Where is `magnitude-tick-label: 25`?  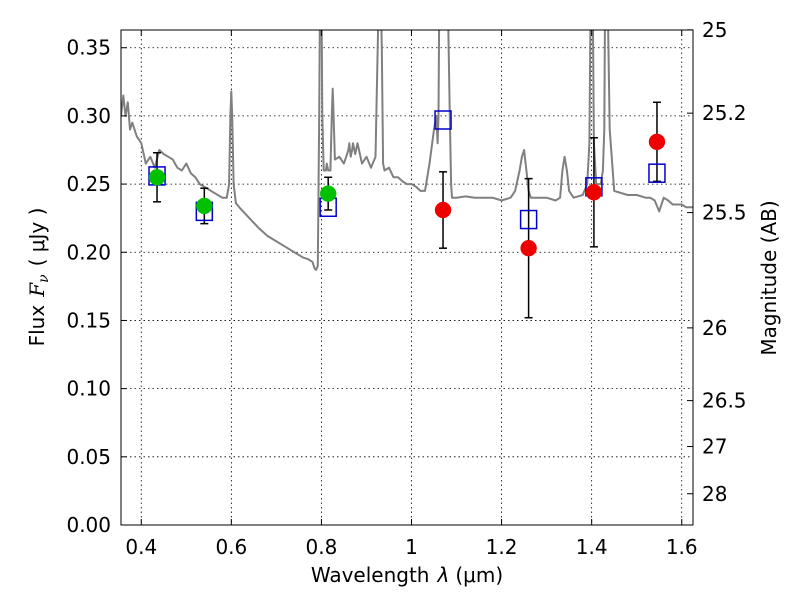 magnitude-tick-label: 25 is located at coordinates (714, 30).